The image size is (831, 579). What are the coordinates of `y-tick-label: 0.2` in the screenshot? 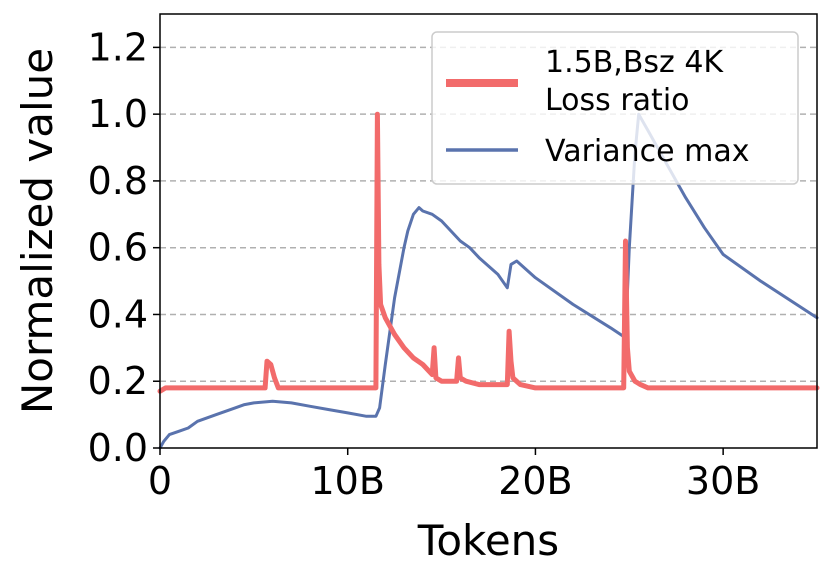 It's located at (118, 381).